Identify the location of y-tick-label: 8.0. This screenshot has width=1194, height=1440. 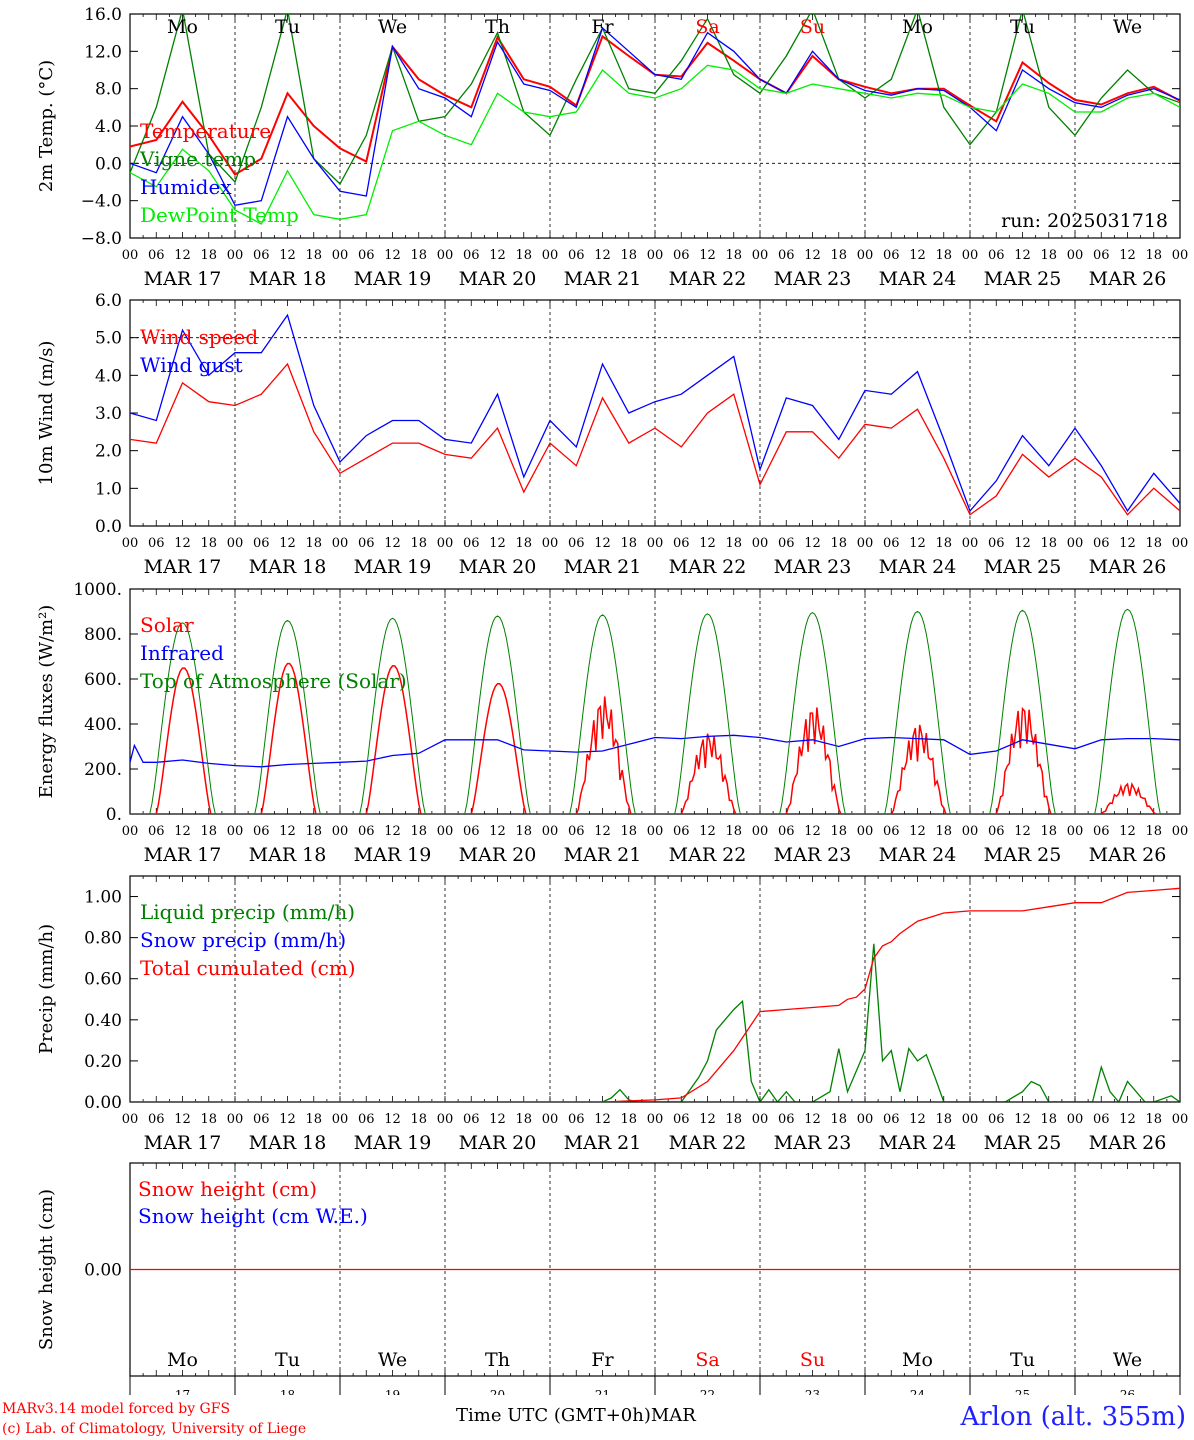
(108, 90).